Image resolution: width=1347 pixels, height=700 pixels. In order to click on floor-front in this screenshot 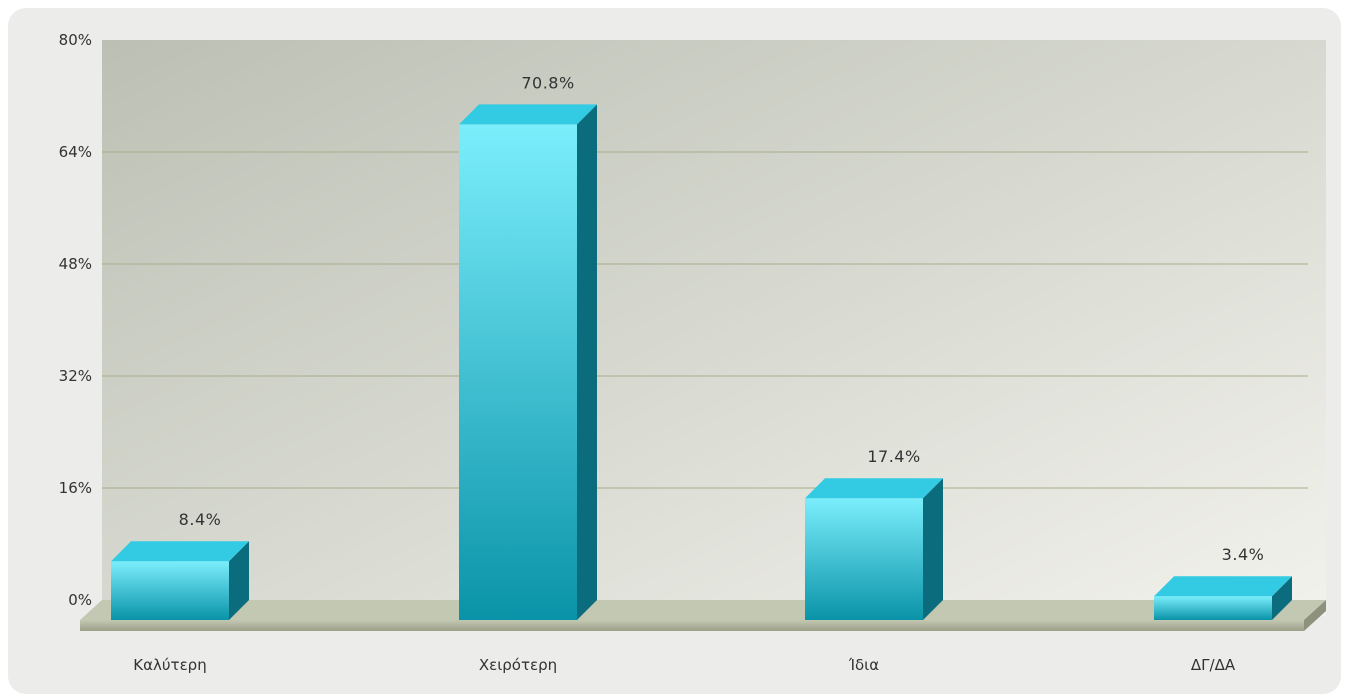, I will do `click(692, 625)`.